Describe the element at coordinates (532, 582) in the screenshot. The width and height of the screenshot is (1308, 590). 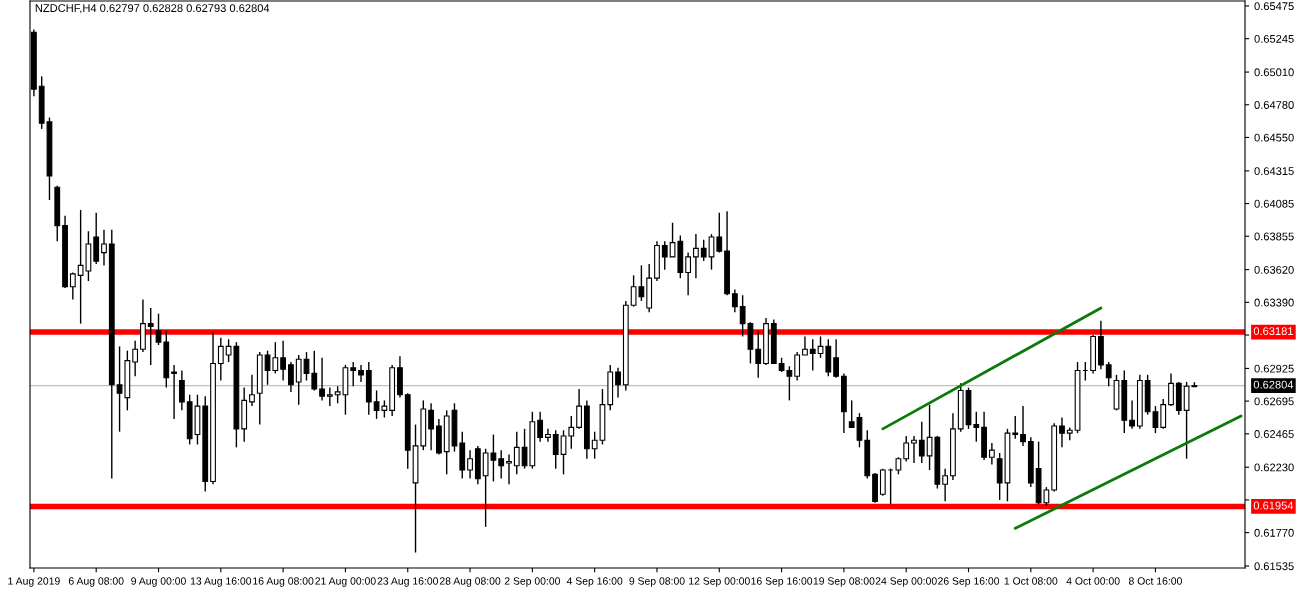
I see `x-tick-label: 2 Sep 00:00` at that location.